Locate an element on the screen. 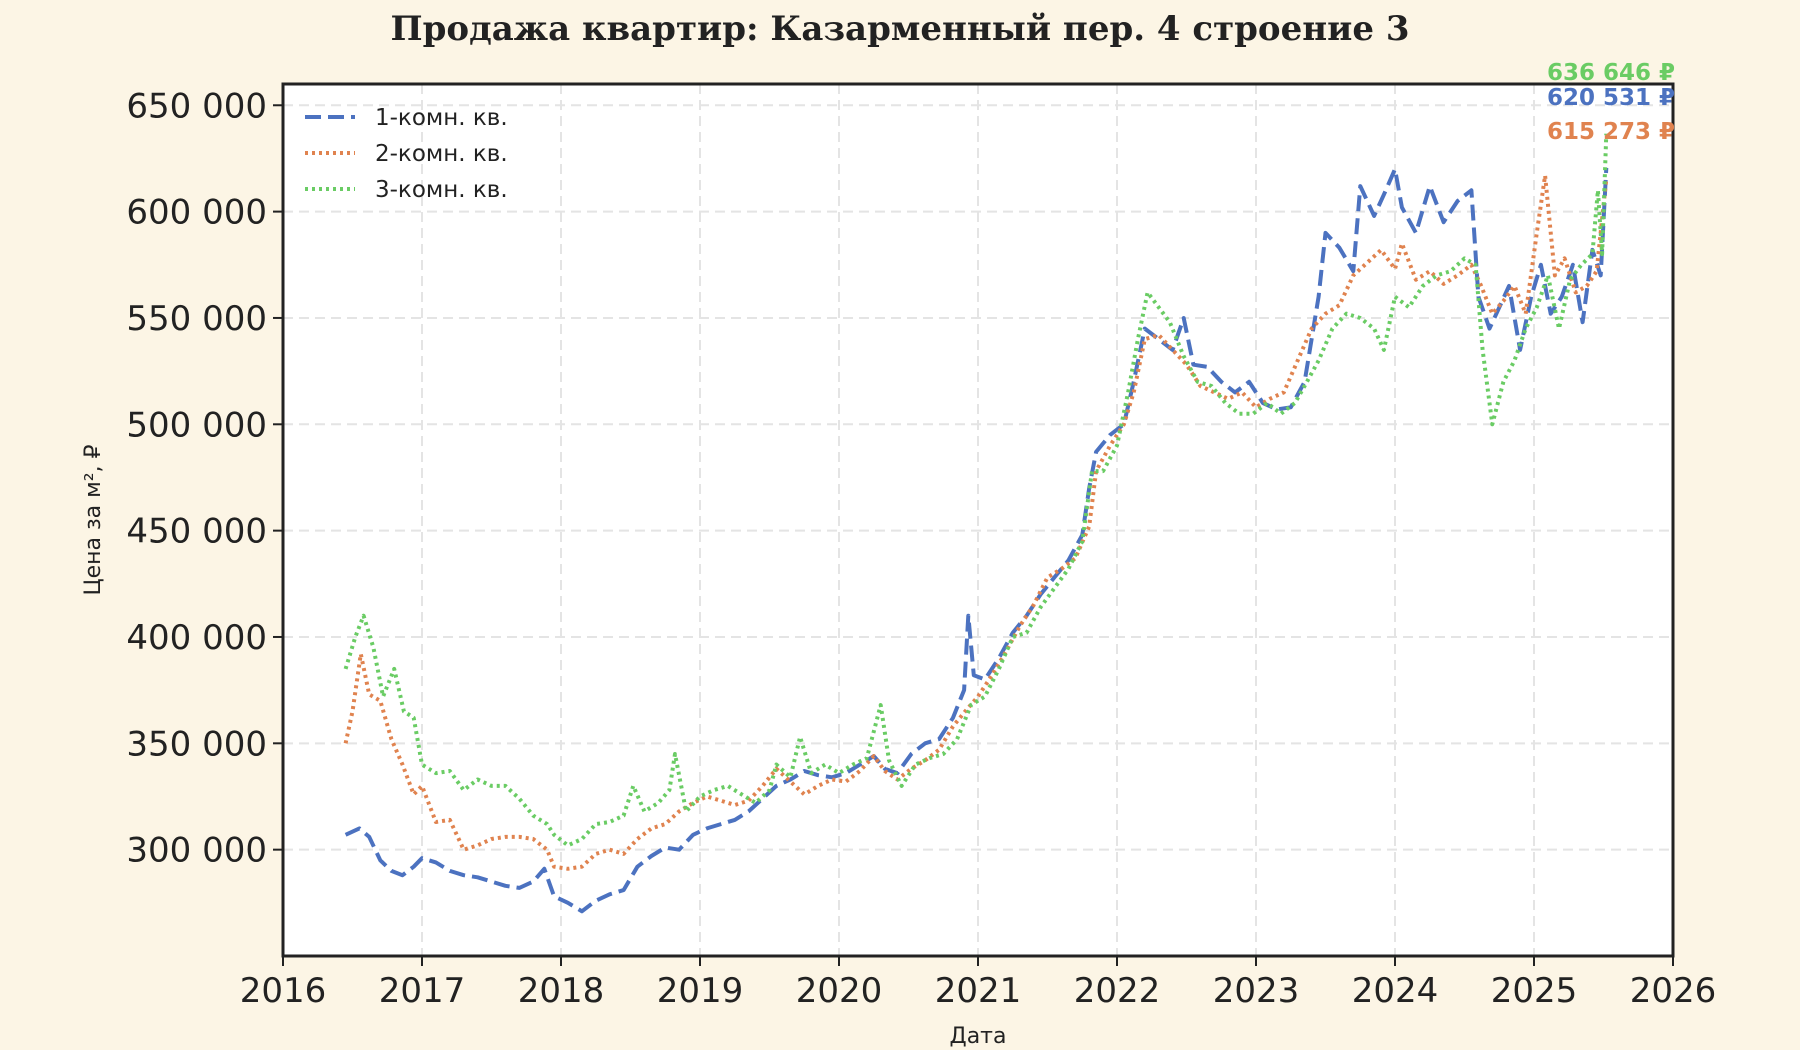 The image size is (1800, 1050). y-tick-label: 650 000 is located at coordinates (196, 106).